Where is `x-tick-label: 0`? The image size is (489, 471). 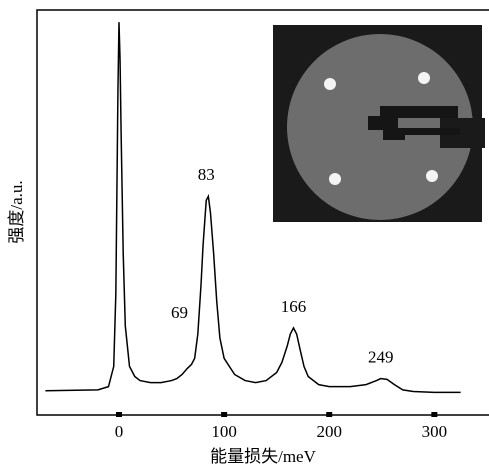 x-tick-label: 0 is located at coordinates (119, 431).